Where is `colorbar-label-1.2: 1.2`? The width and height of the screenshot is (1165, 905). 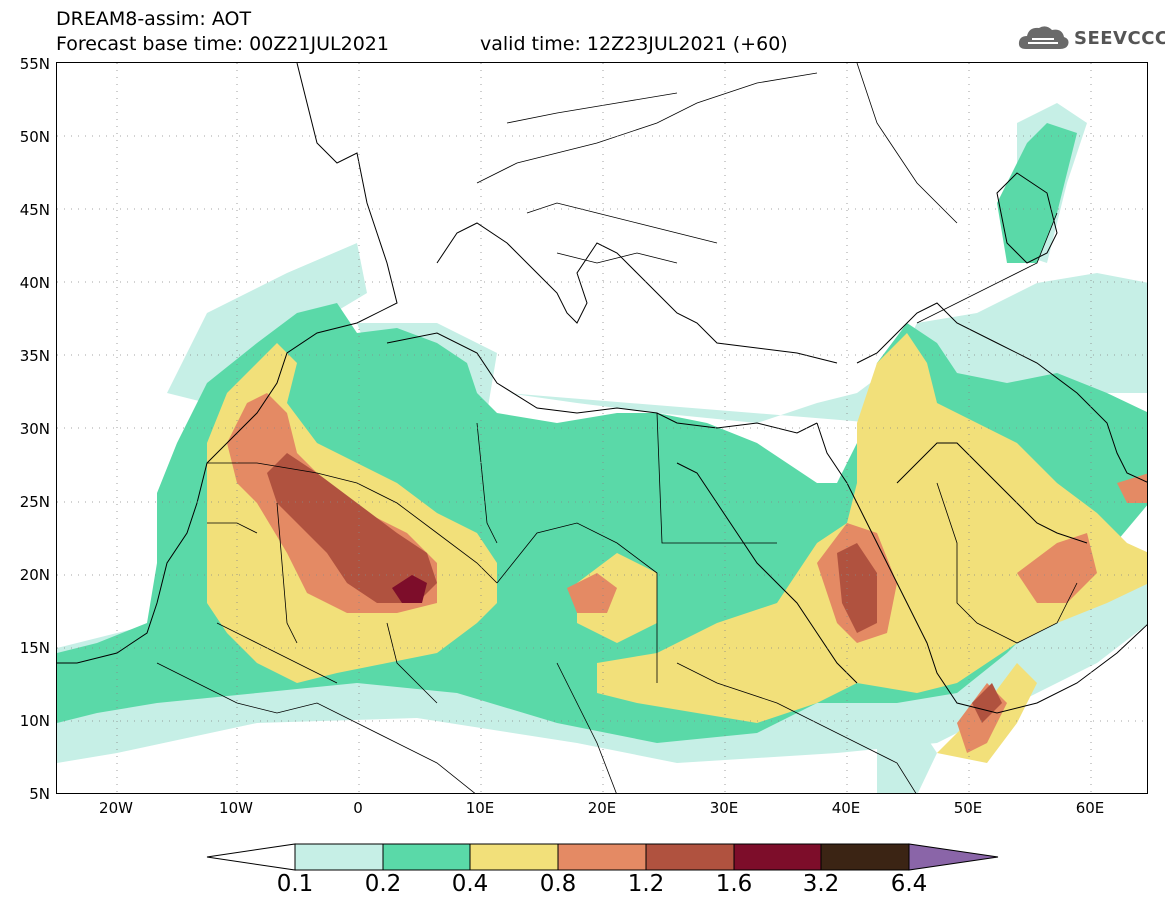 colorbar-label-1.2: 1.2 is located at coordinates (646, 884).